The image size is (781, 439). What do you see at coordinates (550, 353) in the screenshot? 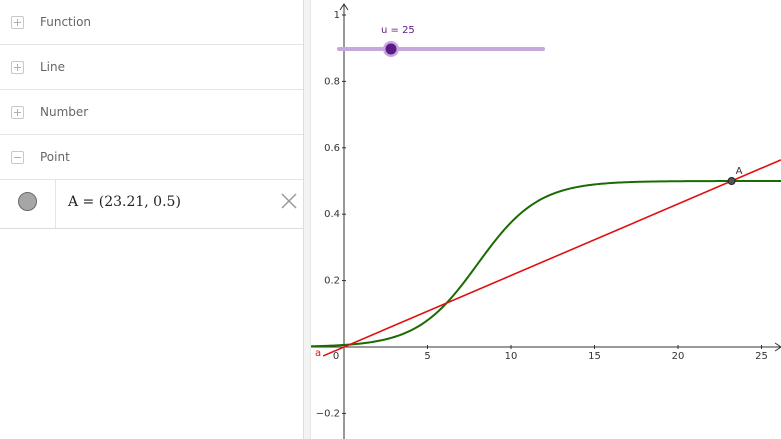
I see `x-tick-labels: 0 5 10 15 20 25` at bounding box center [550, 353].